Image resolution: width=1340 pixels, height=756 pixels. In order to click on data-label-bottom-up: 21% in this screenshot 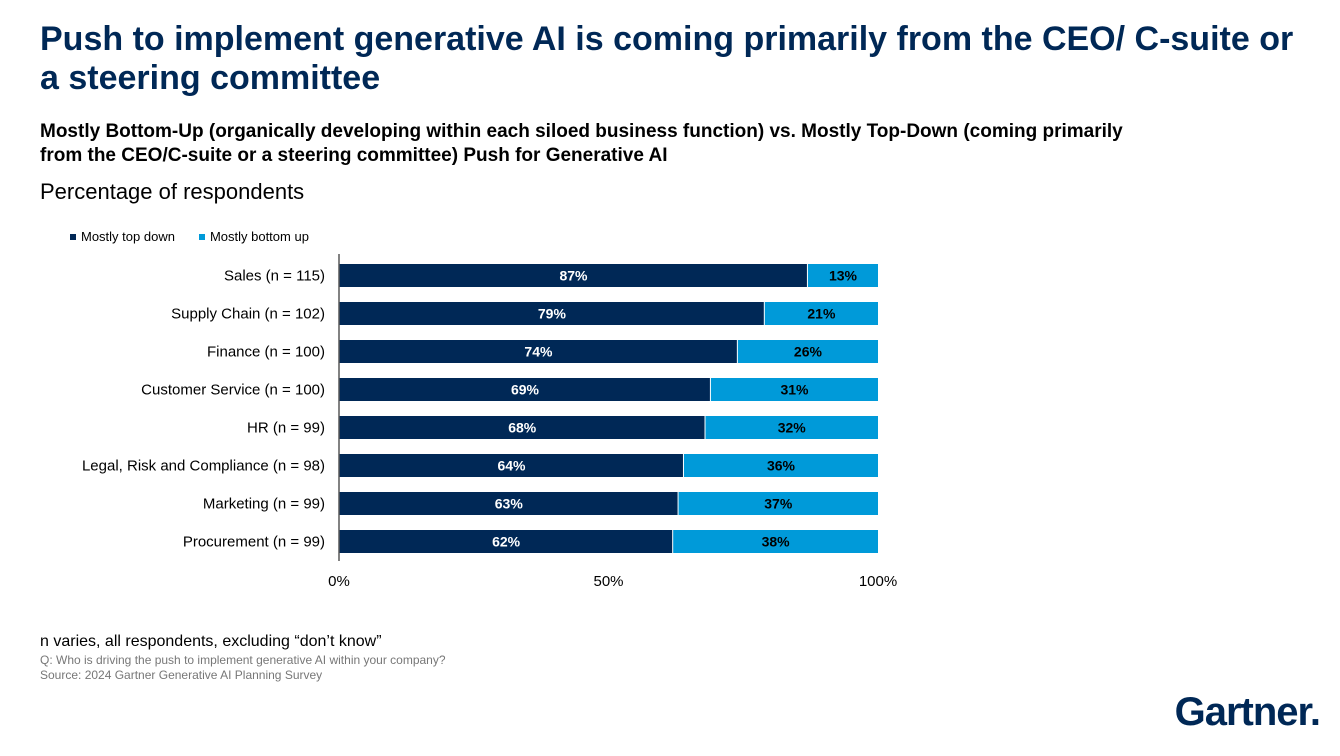, I will do `click(821, 314)`.